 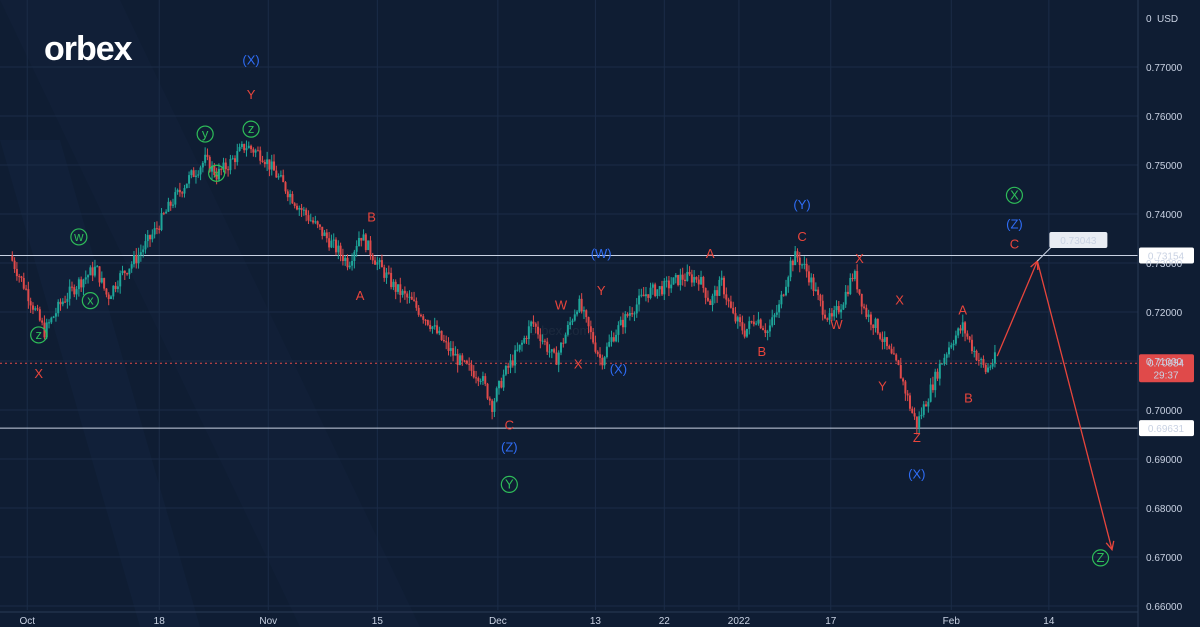 I want to click on forecast-segment, so click(x=1074, y=405).